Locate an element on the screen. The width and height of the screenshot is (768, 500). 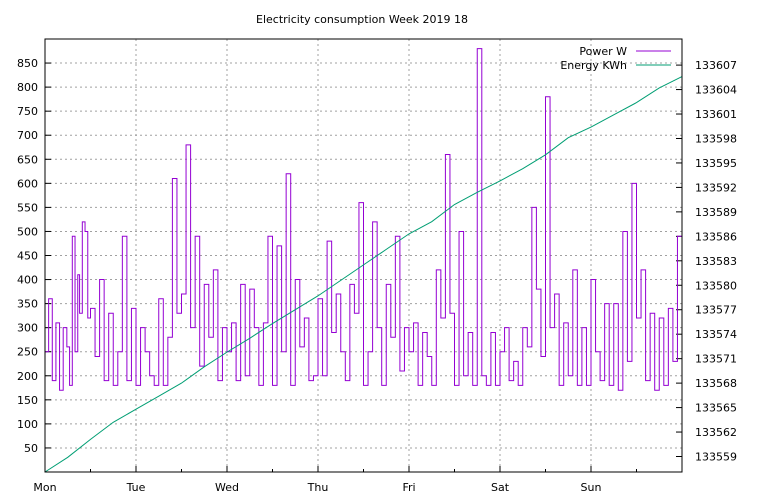
y2-tick-label: 133577 is located at coordinates (716, 310).